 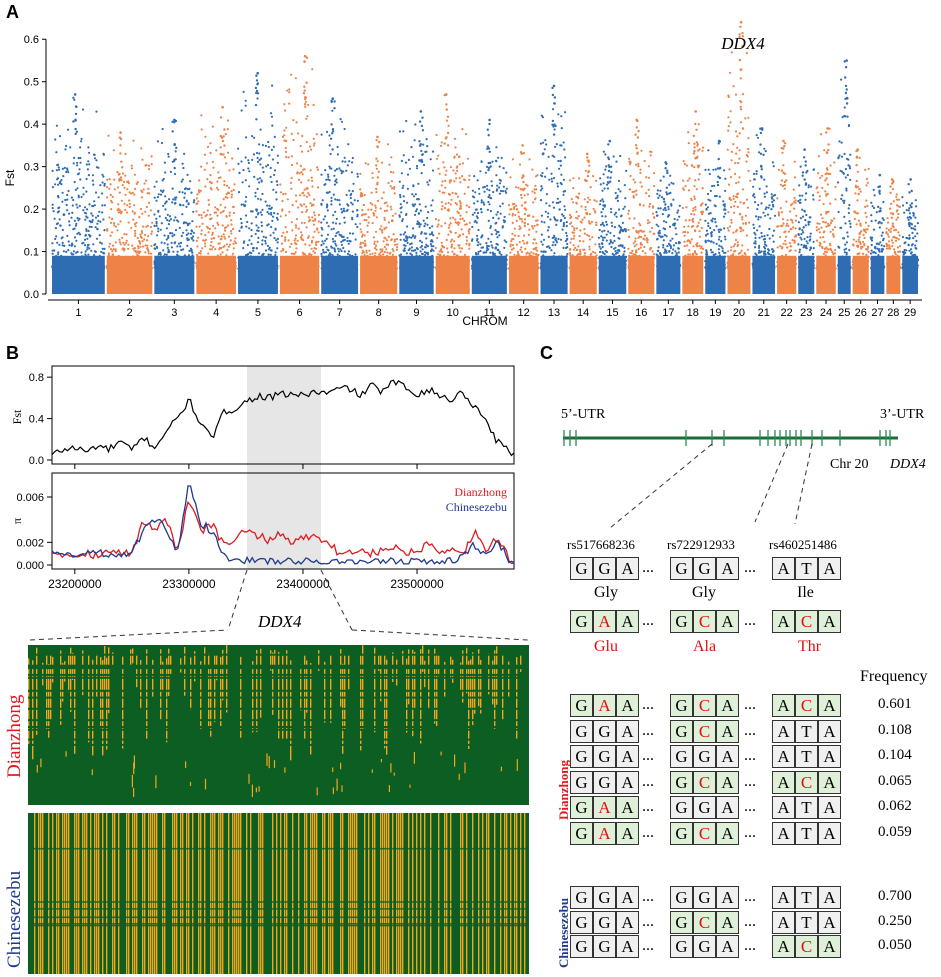 I want to click on peak-point, so click(x=587, y=154).